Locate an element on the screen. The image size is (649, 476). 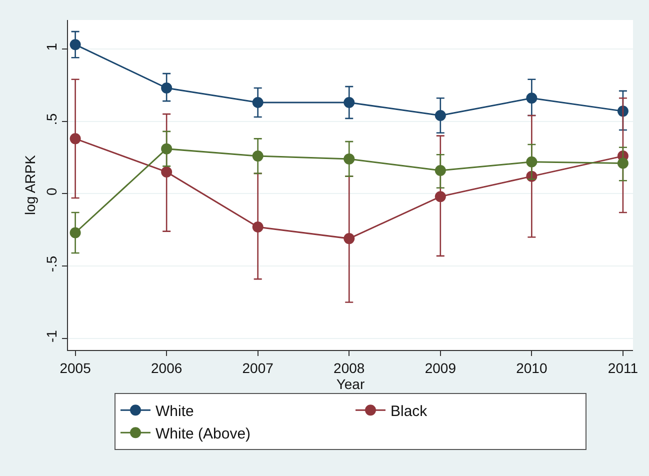
y-tick-label: 1 is located at coordinates (51, 46).